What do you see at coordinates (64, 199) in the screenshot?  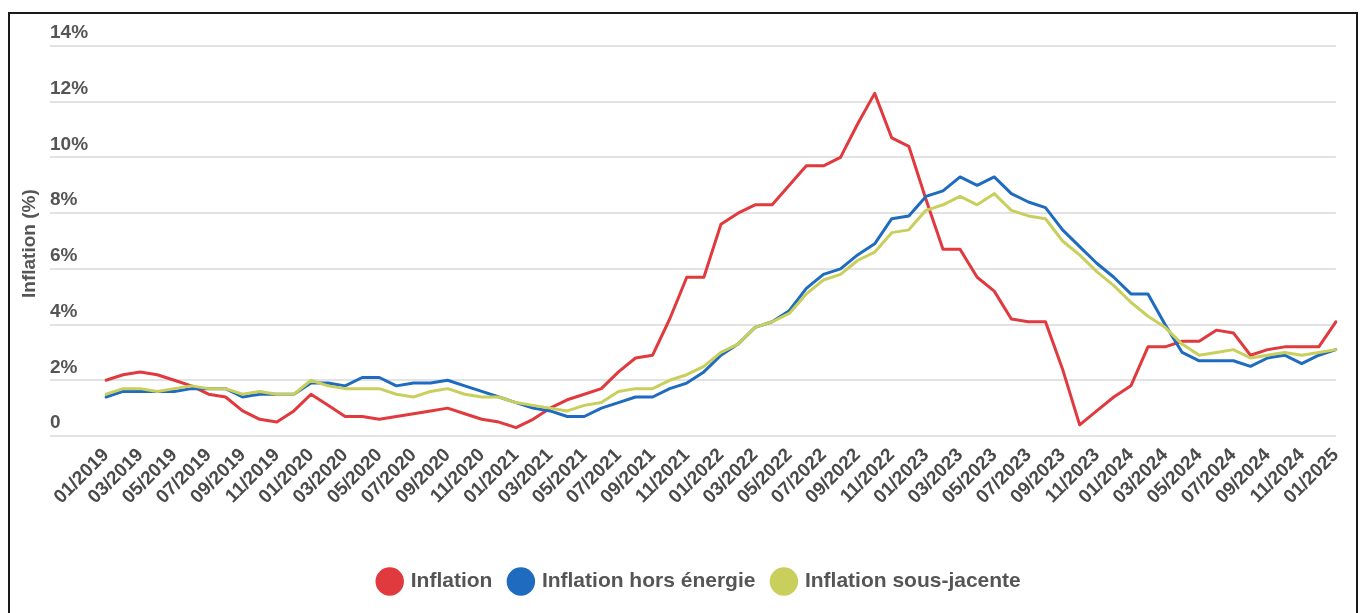 I see `y-tick-label: 8%` at bounding box center [64, 199].